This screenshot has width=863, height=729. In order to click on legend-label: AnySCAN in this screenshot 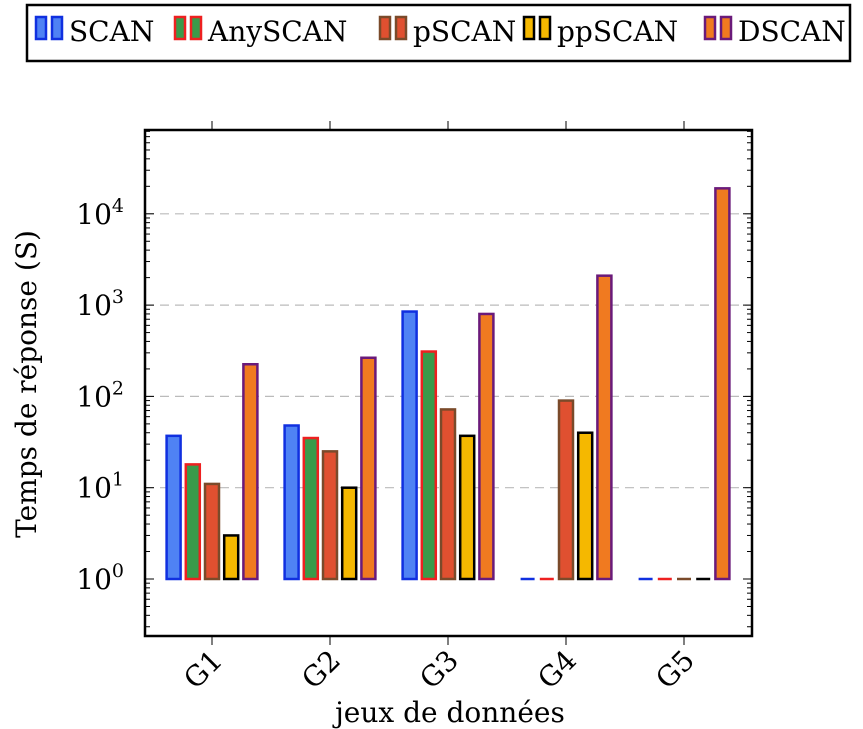, I will do `click(277, 31)`.